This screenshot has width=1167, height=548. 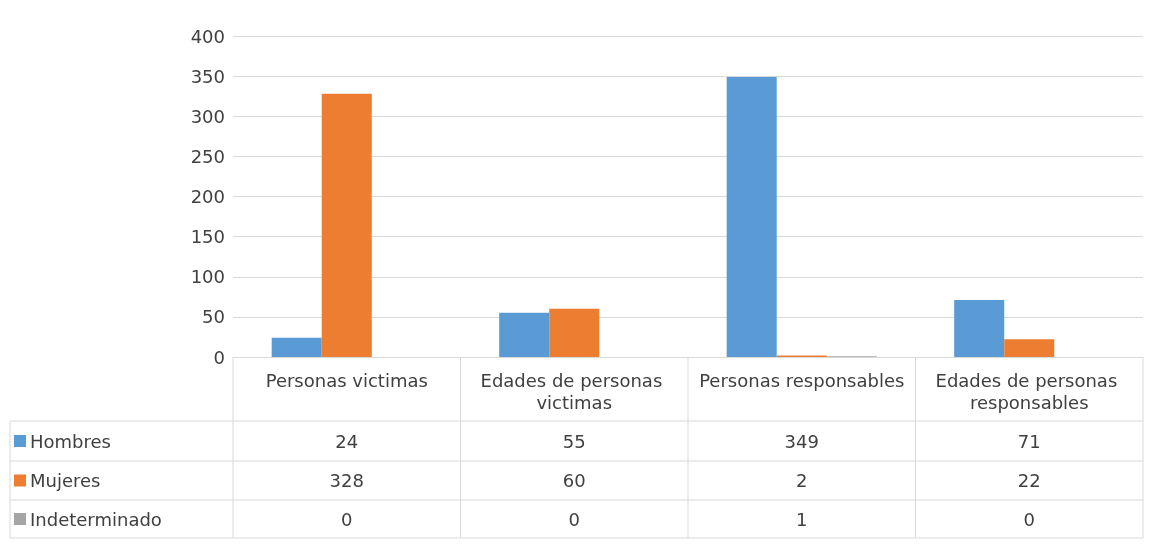 What do you see at coordinates (96, 519) in the screenshot?
I see `legend-label: Indeterminado` at bounding box center [96, 519].